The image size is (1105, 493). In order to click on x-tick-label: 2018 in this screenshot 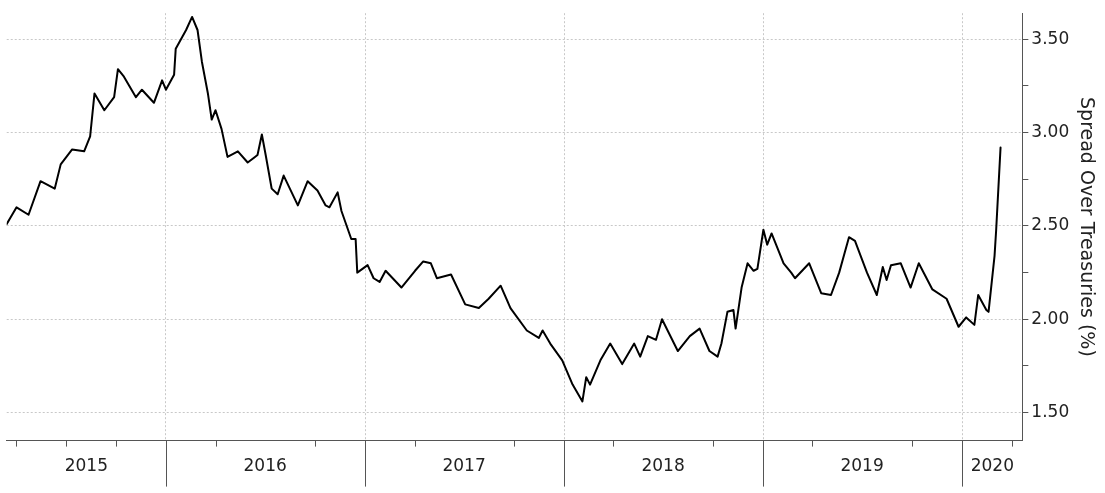, I will do `click(663, 465)`.